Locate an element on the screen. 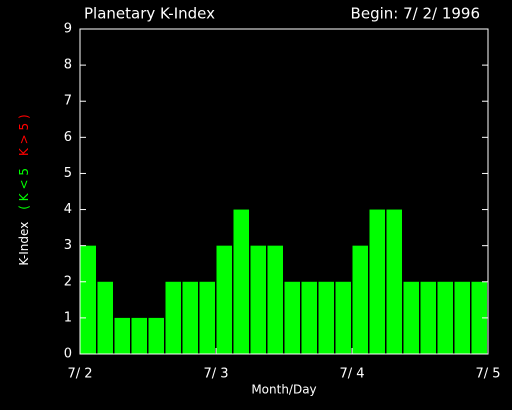  y-tick-label: 2 is located at coordinates (68, 281).